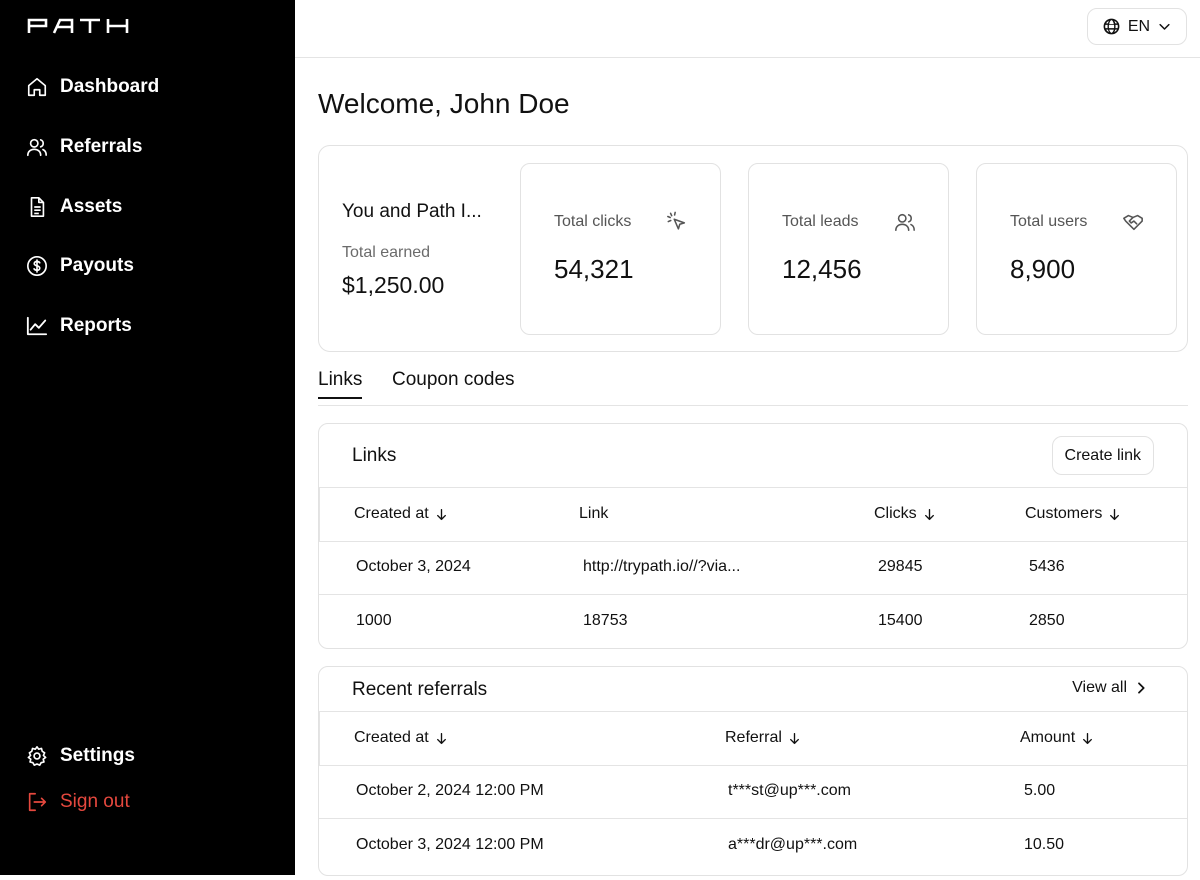 This screenshot has height=880, width=1200. I want to click on column-header-label: Clicks, so click(895, 513).